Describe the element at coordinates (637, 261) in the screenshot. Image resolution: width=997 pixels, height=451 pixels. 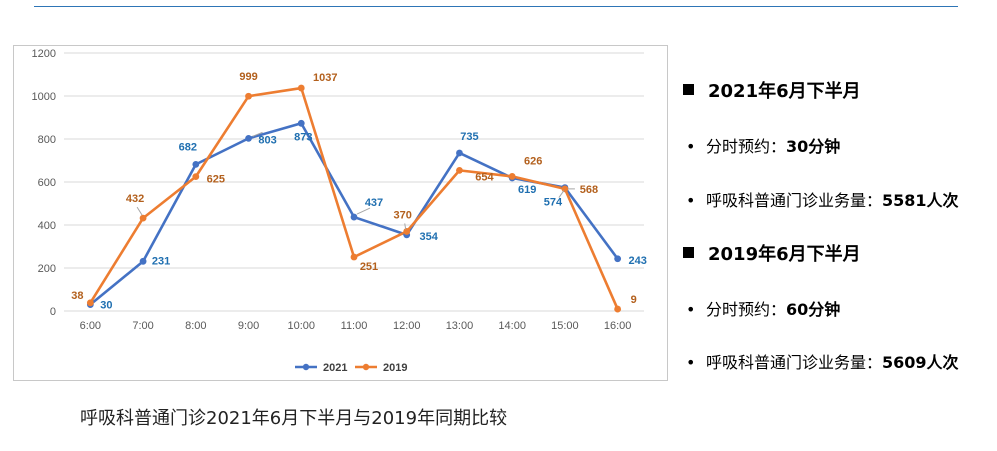
I see `data-label-2021: 243` at that location.